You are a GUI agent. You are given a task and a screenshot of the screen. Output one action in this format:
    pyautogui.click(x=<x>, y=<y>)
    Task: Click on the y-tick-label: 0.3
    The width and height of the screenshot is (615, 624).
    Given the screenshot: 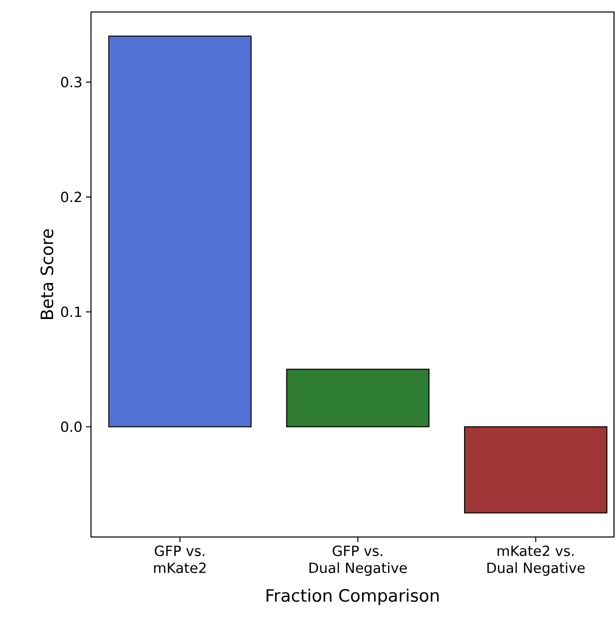 What is the action you would take?
    pyautogui.click(x=71, y=82)
    